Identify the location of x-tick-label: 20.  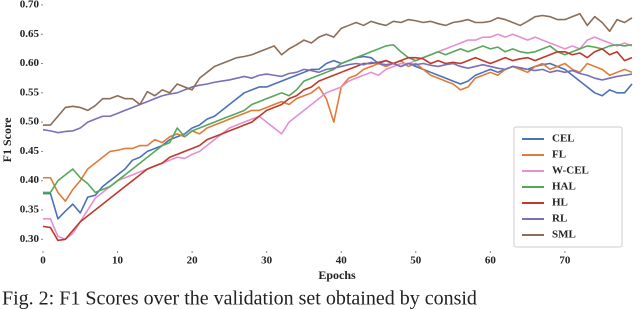
(193, 261).